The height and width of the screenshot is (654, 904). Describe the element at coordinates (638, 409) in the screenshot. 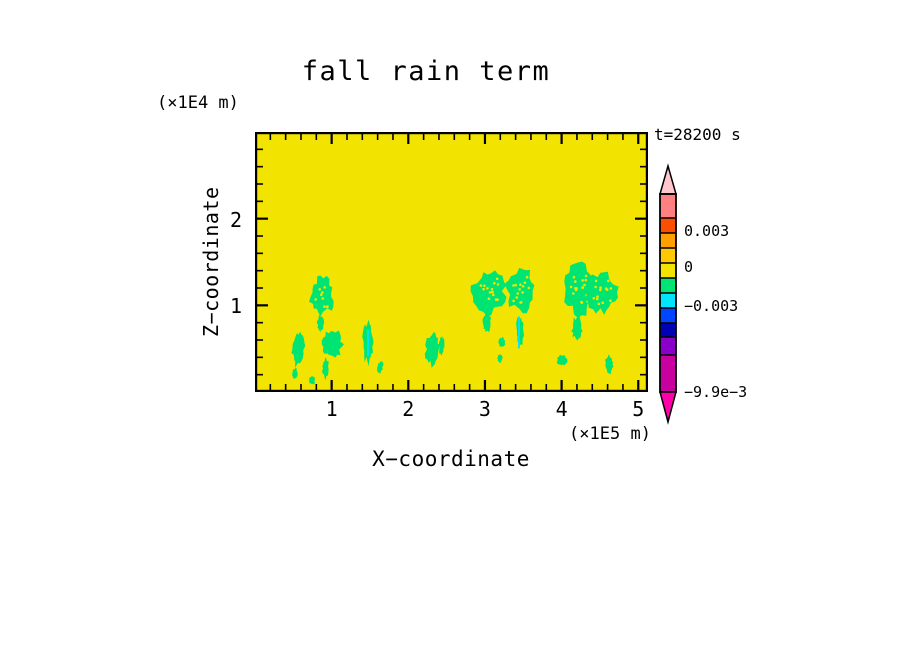

I see `x-tick-label: 5` at that location.